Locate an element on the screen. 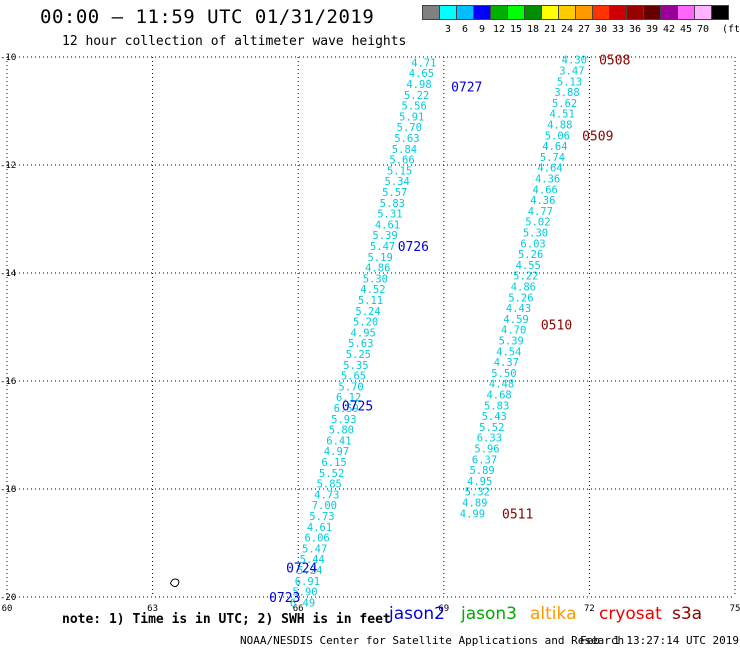  wave-height-value: 4.43 is located at coordinates (518, 309).